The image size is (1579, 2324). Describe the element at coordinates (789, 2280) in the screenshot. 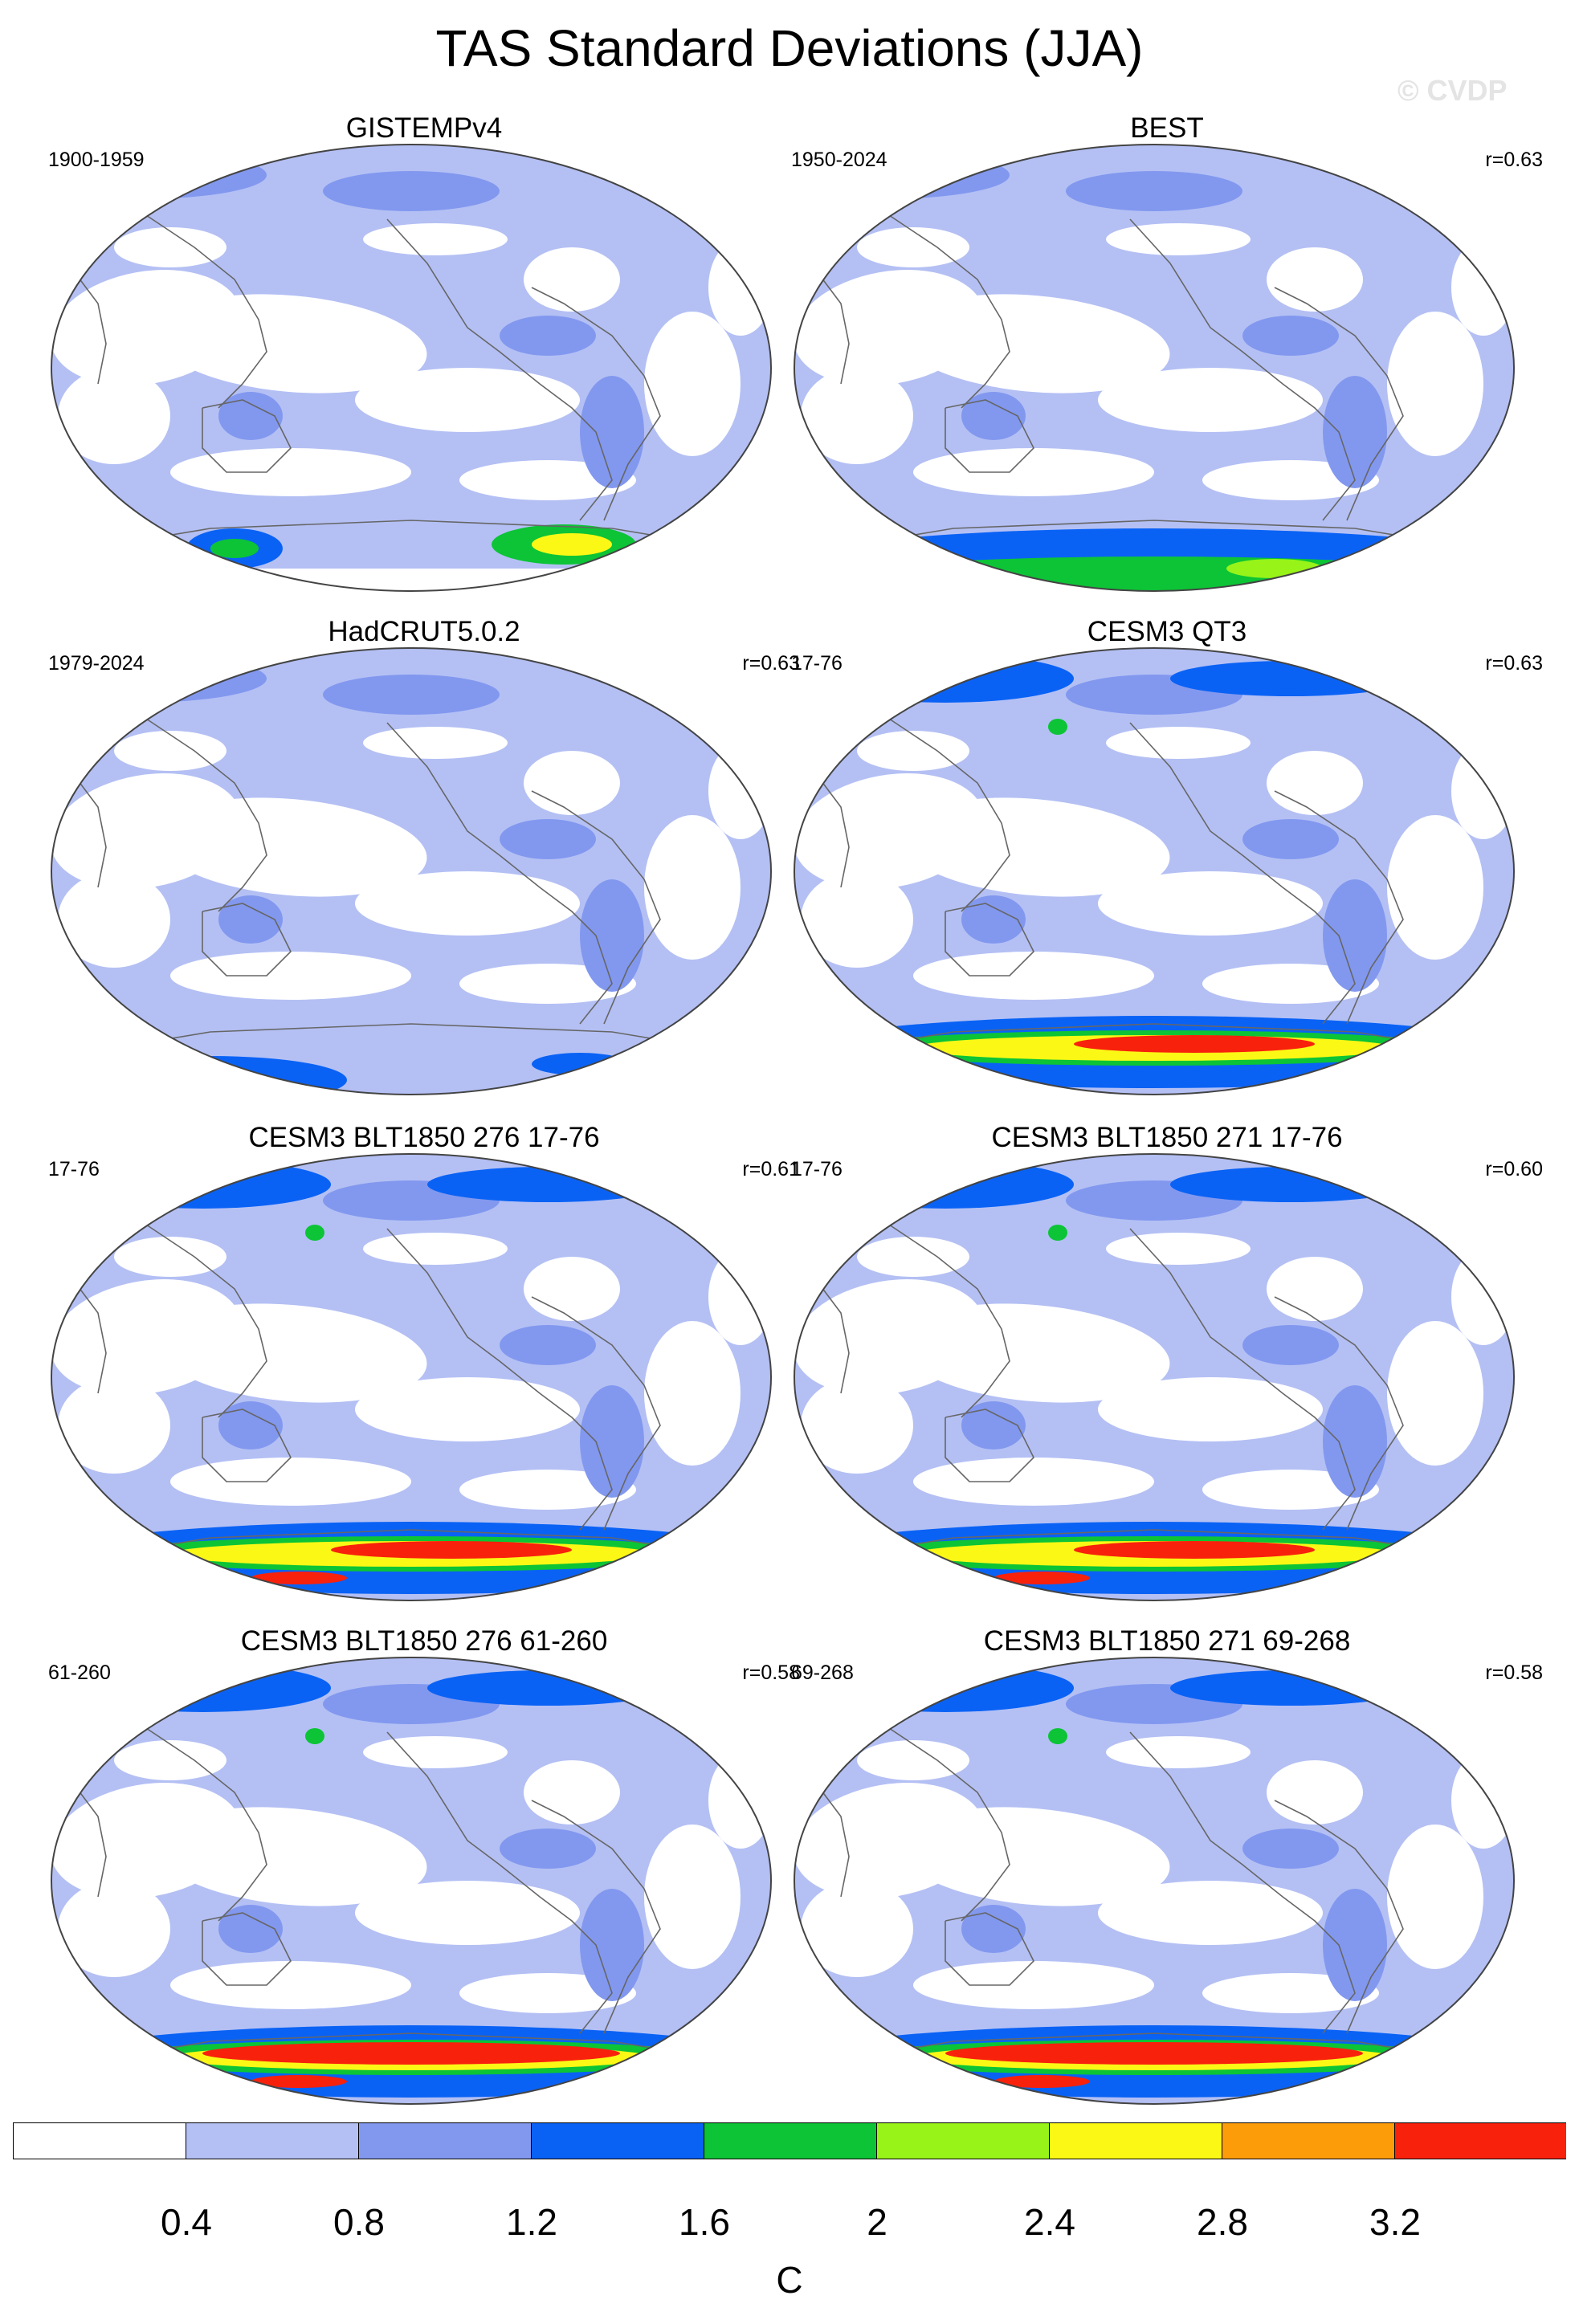

I see `colorbar-unit: C` at that location.